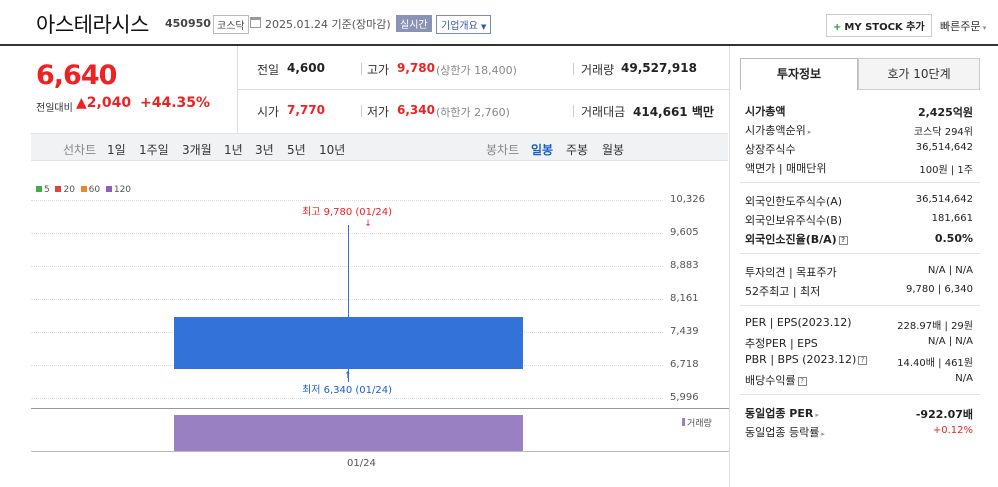 This screenshot has width=998, height=487. What do you see at coordinates (684, 364) in the screenshot?
I see `y-tick-label: 6,718` at bounding box center [684, 364].